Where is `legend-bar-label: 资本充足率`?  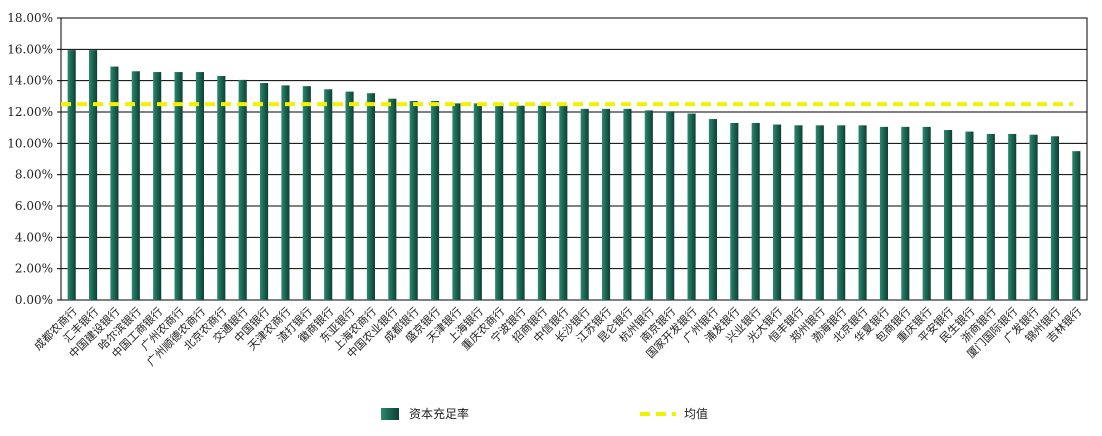 legend-bar-label: 资本充足率 is located at coordinates (439, 413).